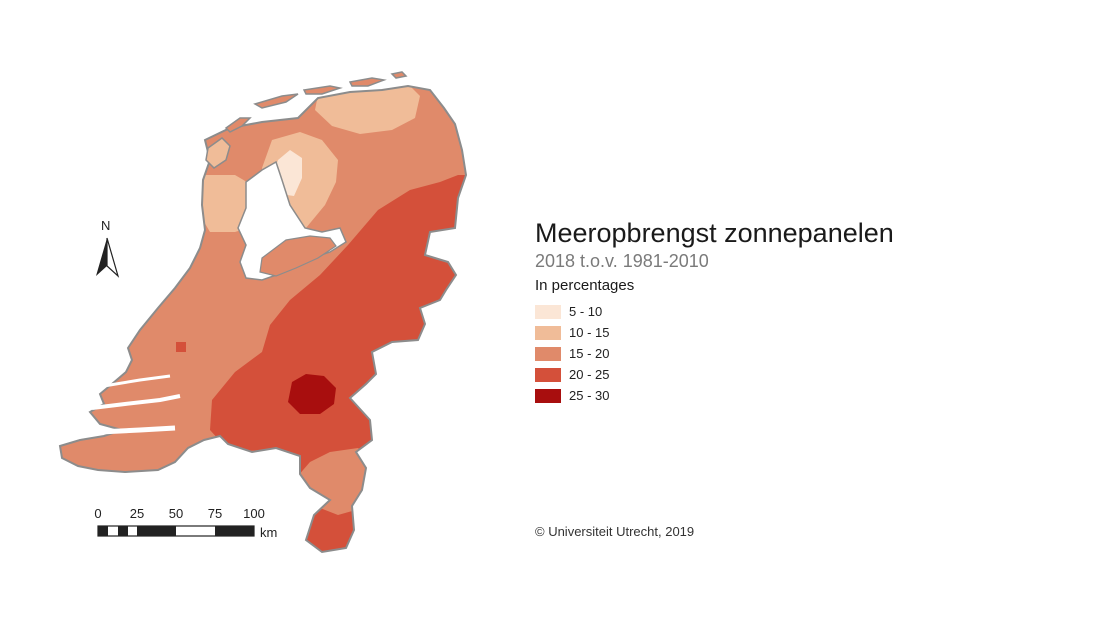 This screenshot has width=1104, height=620. I want to click on legend-label: 25 - 30, so click(589, 395).